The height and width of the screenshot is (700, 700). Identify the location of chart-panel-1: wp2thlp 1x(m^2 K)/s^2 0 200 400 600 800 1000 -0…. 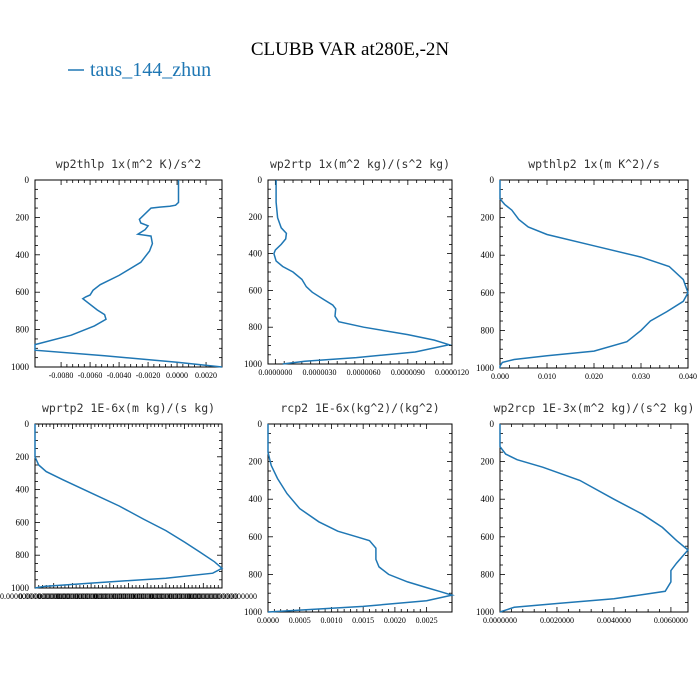
(117, 268).